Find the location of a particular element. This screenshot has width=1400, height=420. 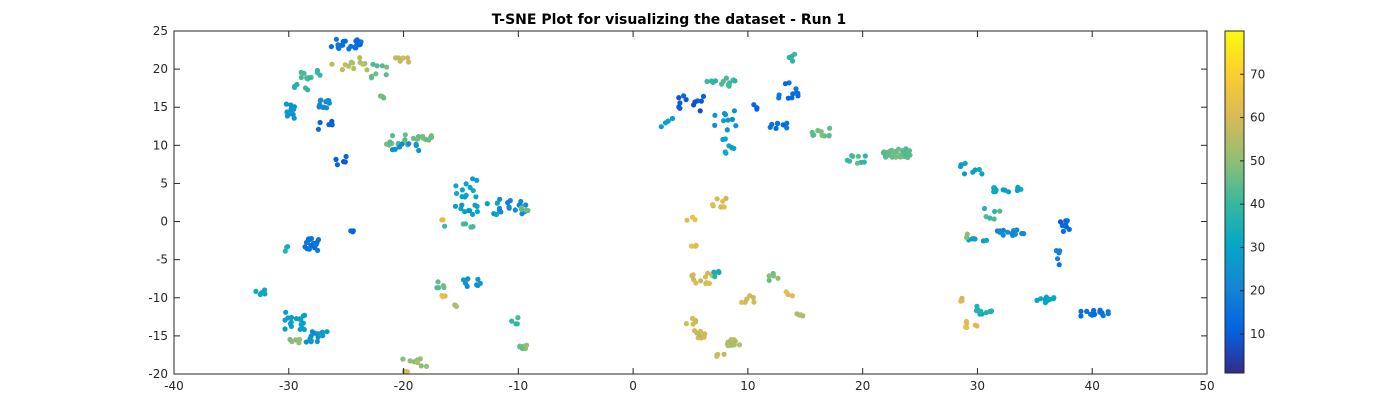

x-tick-label: 30 is located at coordinates (977, 386).